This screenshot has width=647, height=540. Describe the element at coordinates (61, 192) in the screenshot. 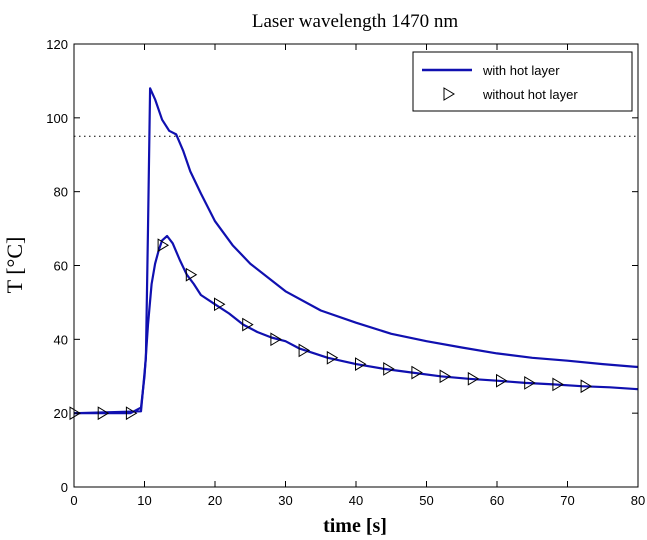

I see `y-tick-label: 80` at that location.